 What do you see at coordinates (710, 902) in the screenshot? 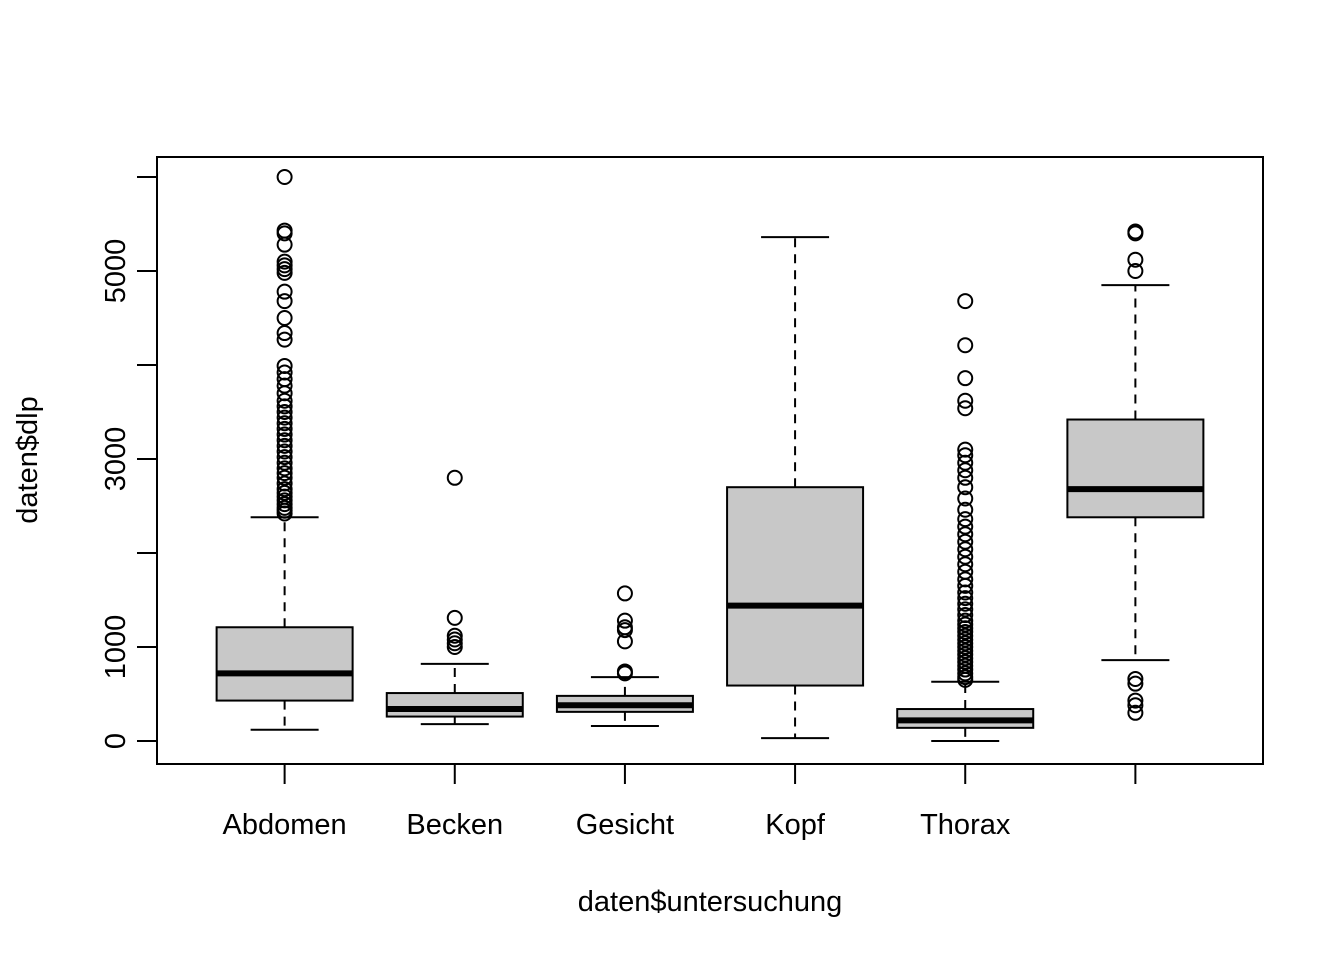
I see `x-axis-title: daten$untersuchung` at bounding box center [710, 902].